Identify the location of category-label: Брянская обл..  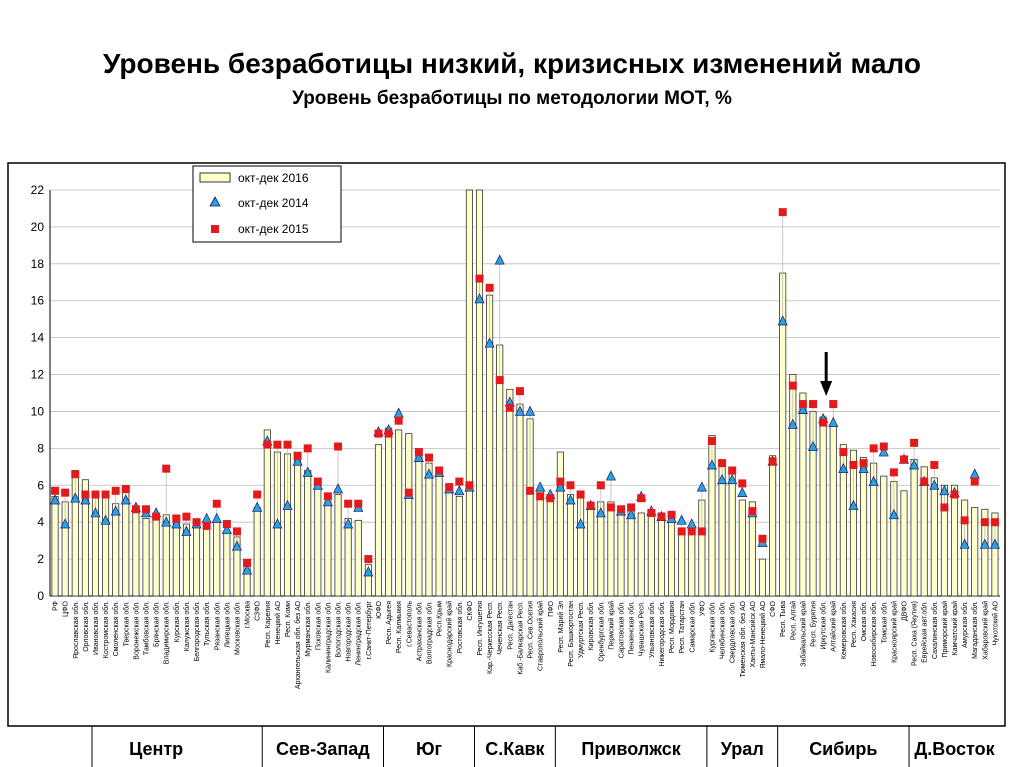
(157, 624).